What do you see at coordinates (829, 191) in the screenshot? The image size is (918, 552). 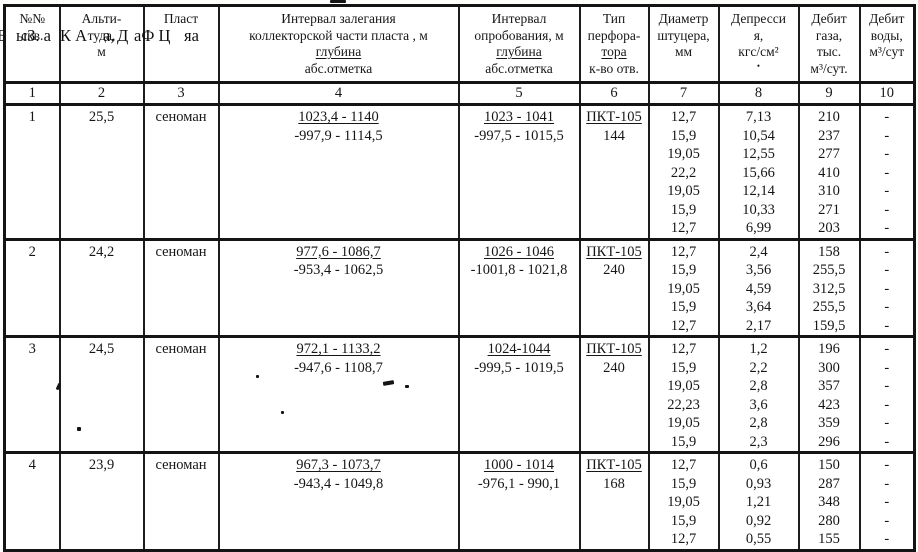 I see `cell-line: 310` at bounding box center [829, 191].